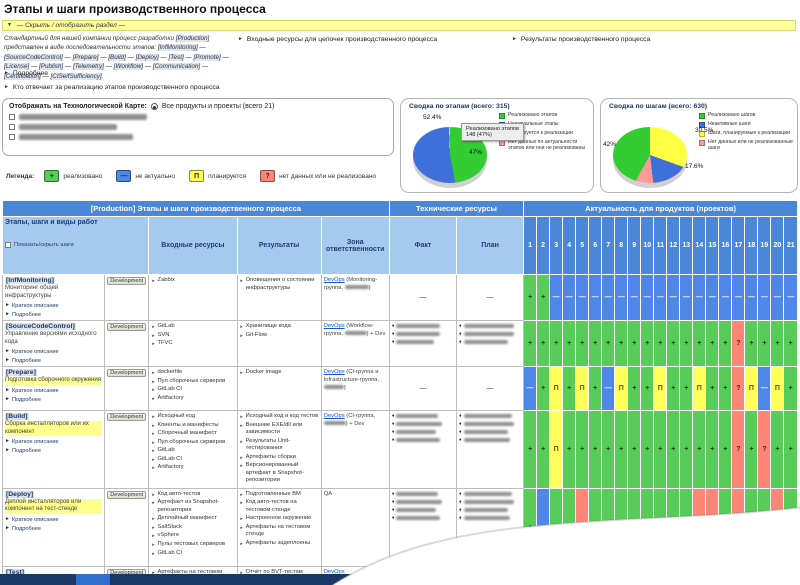 Image resolution: width=800 pixels, height=585 pixels. What do you see at coordinates (192, 373) in the screenshot?
I see `input-item: ► dockerfile` at bounding box center [192, 373].